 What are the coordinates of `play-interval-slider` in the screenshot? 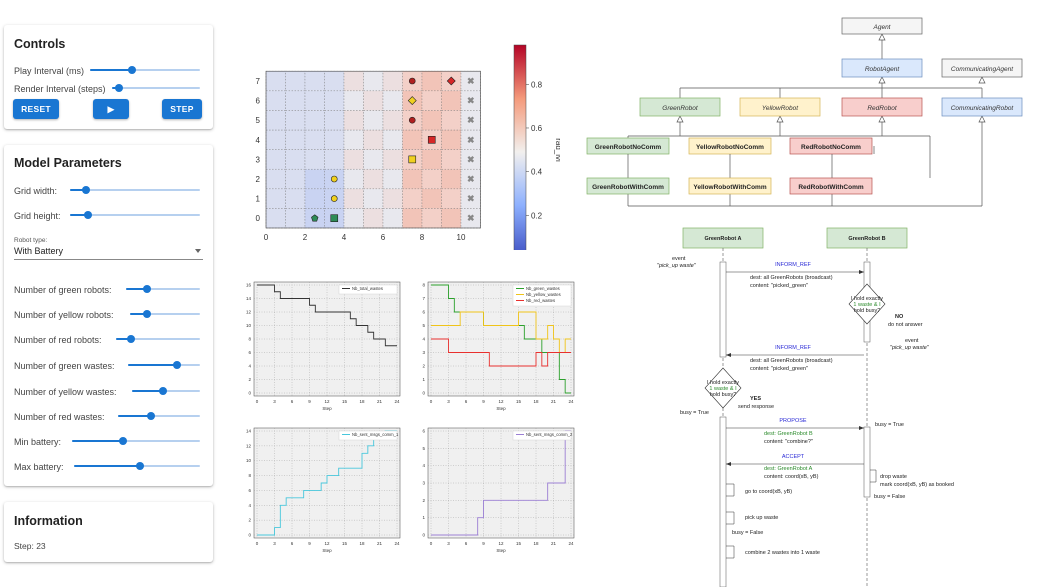 It's located at (145, 70).